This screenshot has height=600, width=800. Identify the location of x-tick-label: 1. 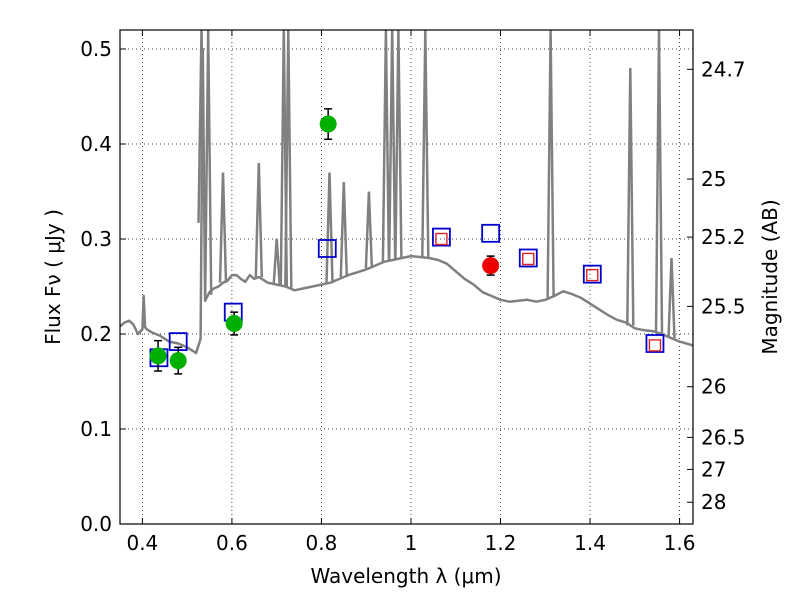
(411, 543).